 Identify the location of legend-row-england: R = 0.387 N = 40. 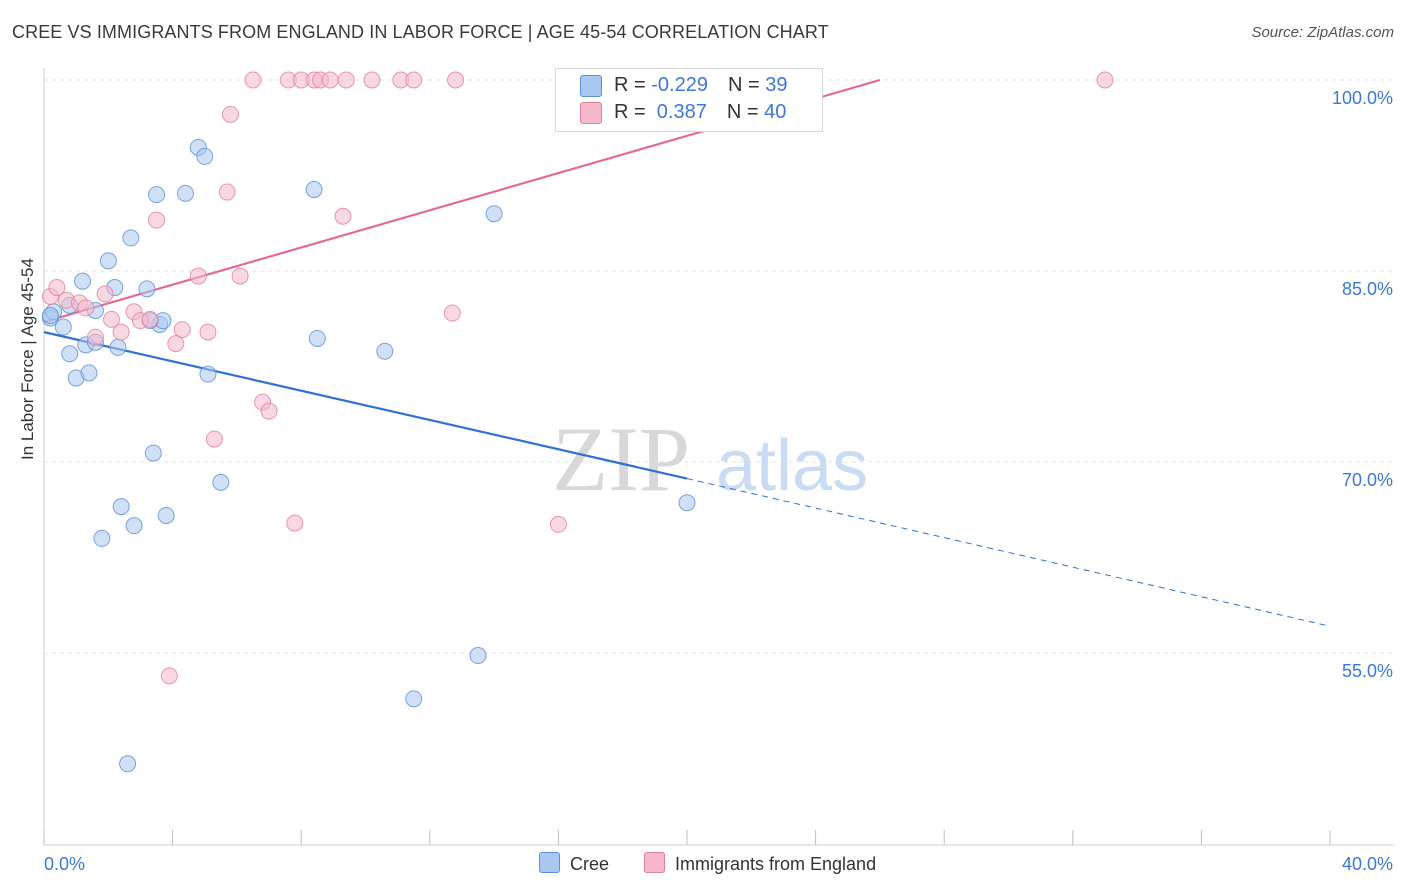
(683, 114).